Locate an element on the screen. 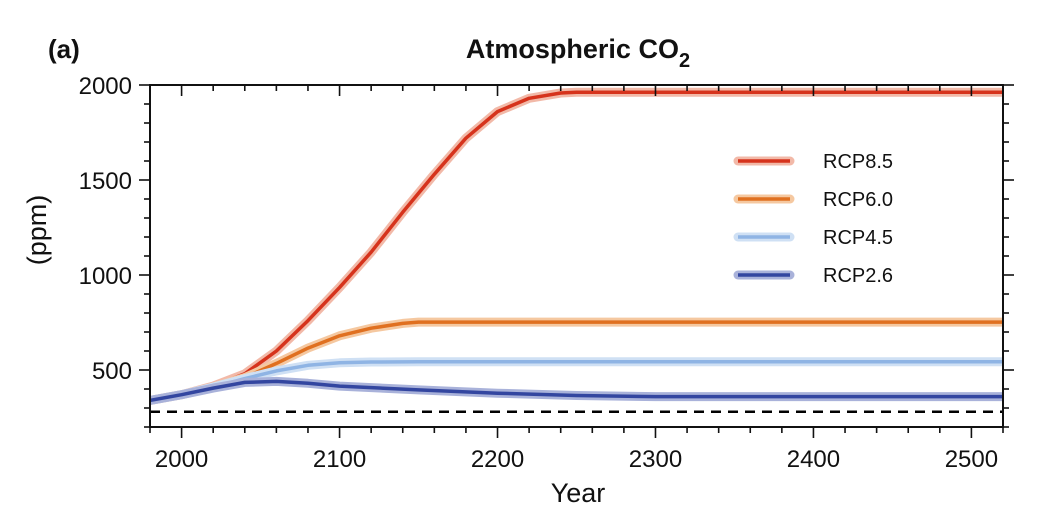 This screenshot has height=520, width=1039. x-axis-label: Year is located at coordinates (578, 493).